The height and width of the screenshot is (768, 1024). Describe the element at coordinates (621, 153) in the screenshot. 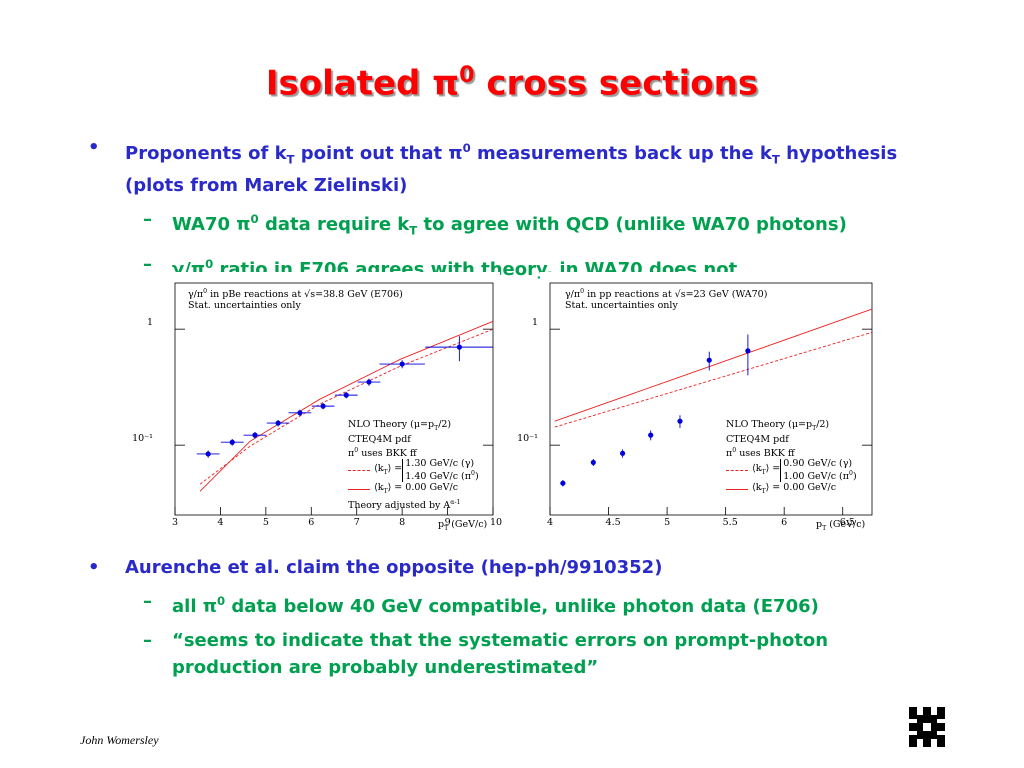

I see `text-run: measurements back up the k` at that location.